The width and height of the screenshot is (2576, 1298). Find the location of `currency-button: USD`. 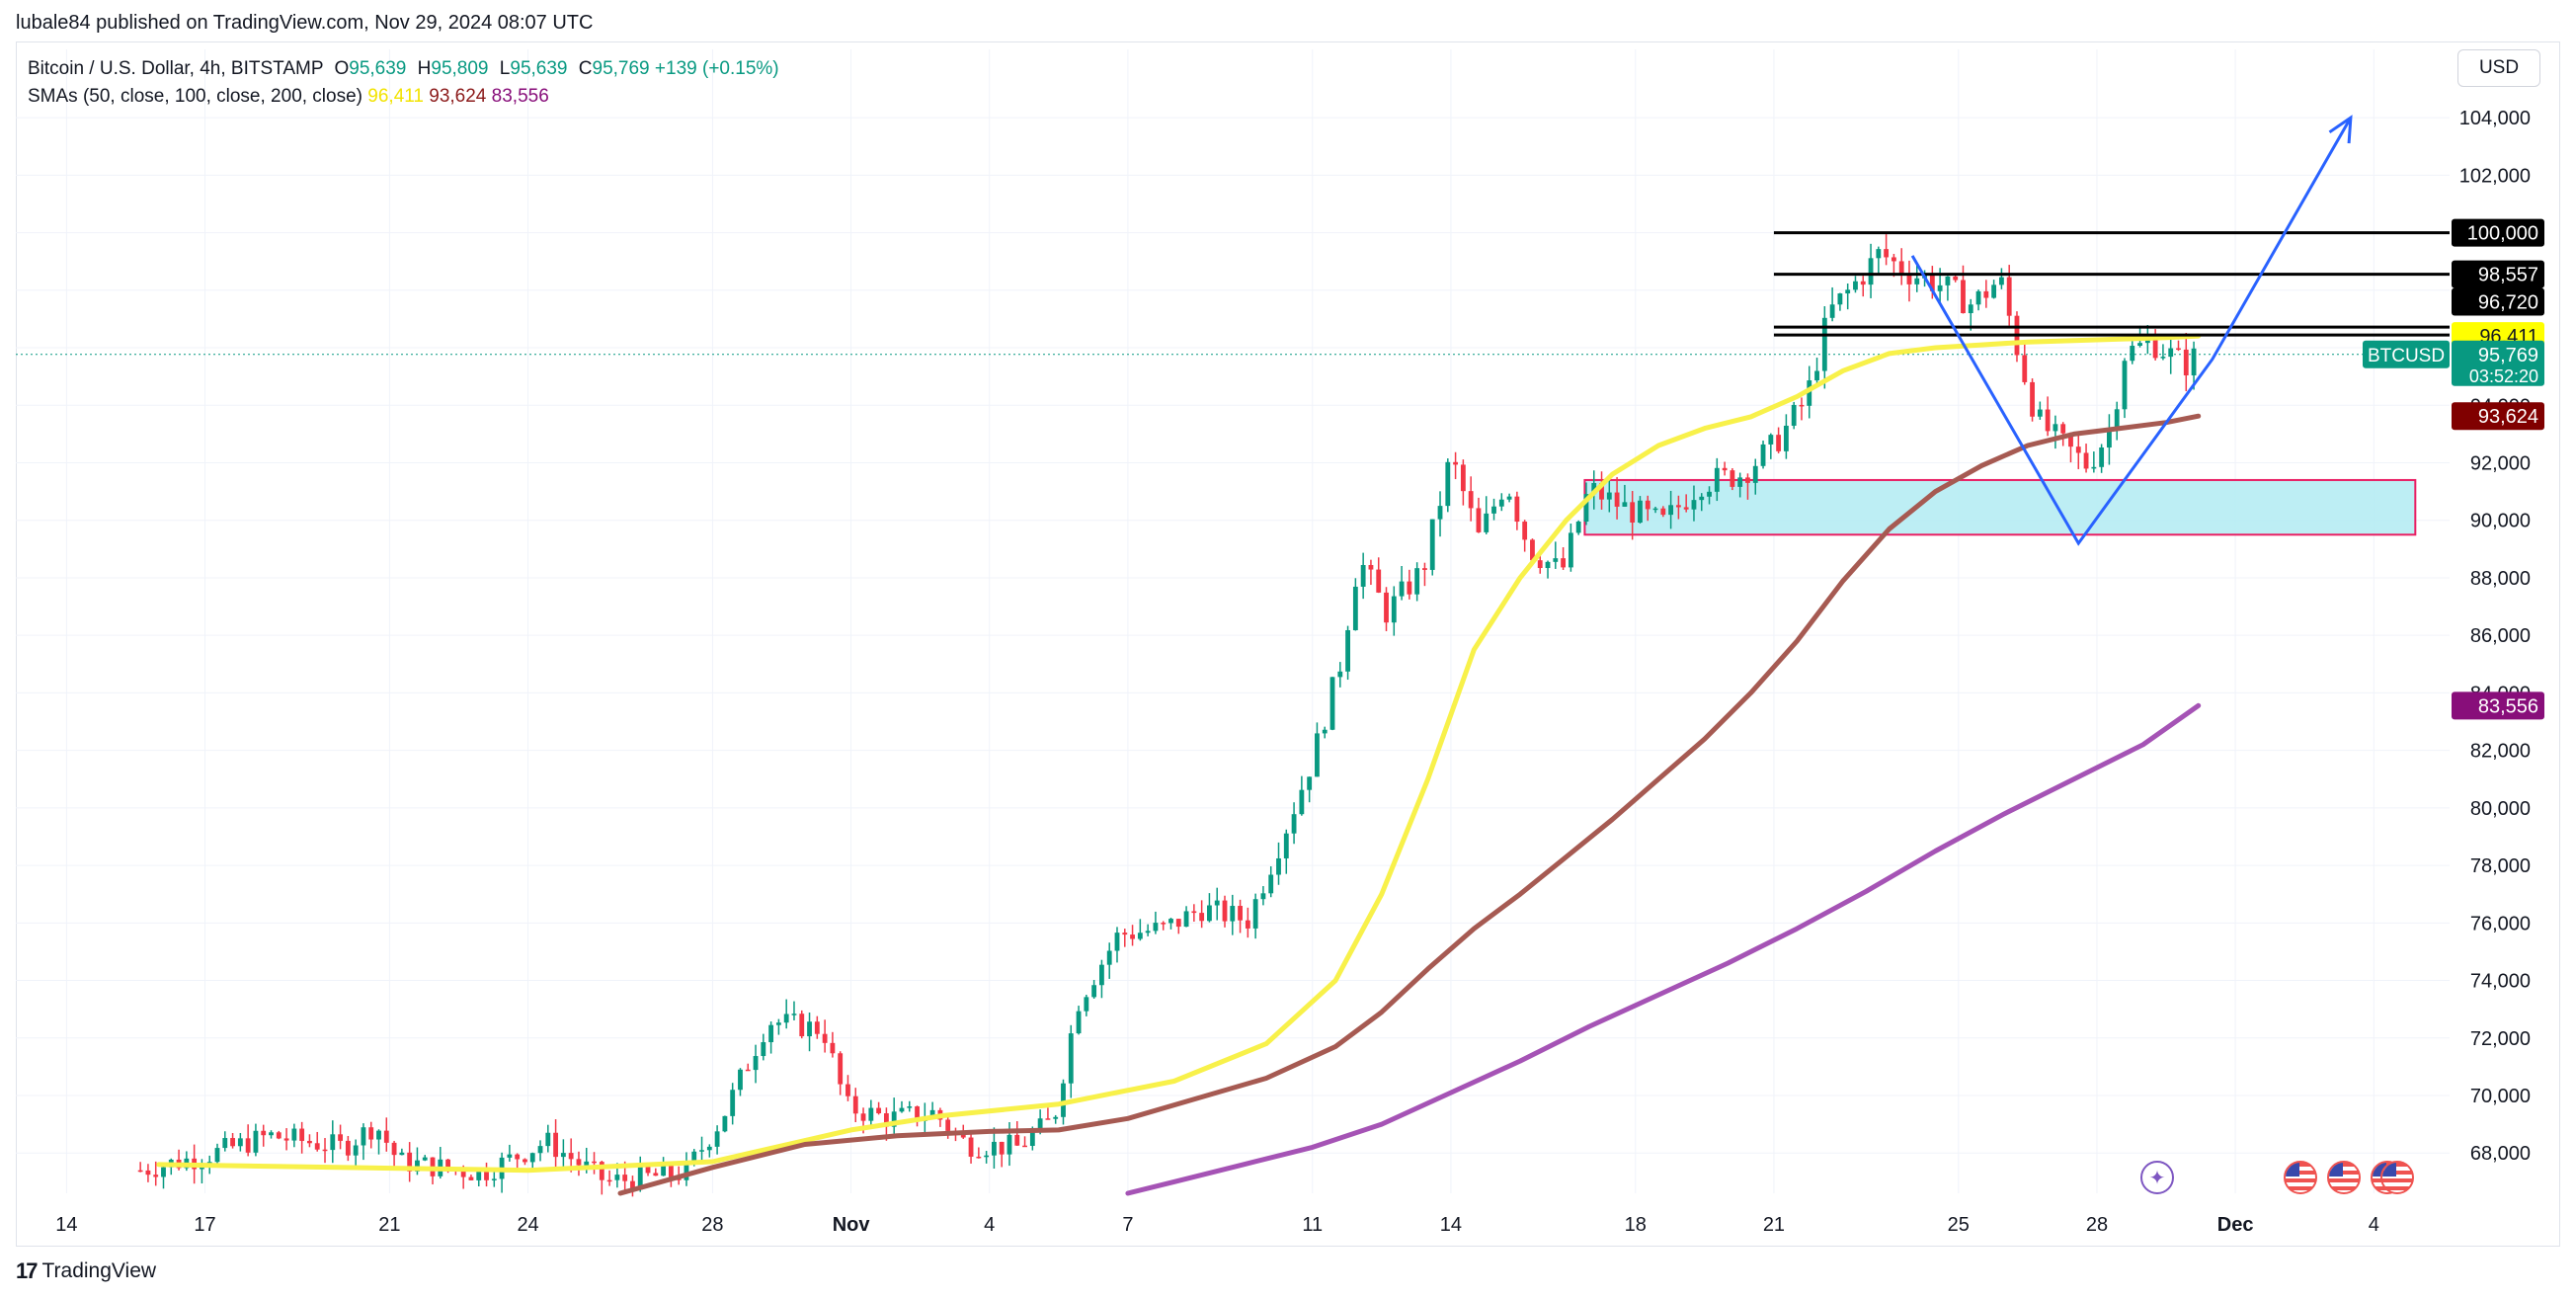

currency-button: USD is located at coordinates (2498, 68).